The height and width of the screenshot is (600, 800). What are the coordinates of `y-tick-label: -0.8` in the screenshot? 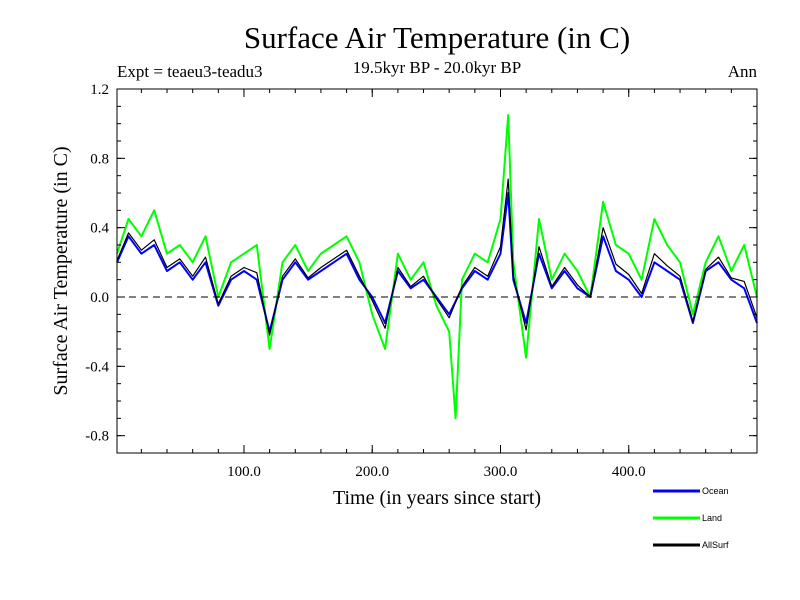 It's located at (97, 437).